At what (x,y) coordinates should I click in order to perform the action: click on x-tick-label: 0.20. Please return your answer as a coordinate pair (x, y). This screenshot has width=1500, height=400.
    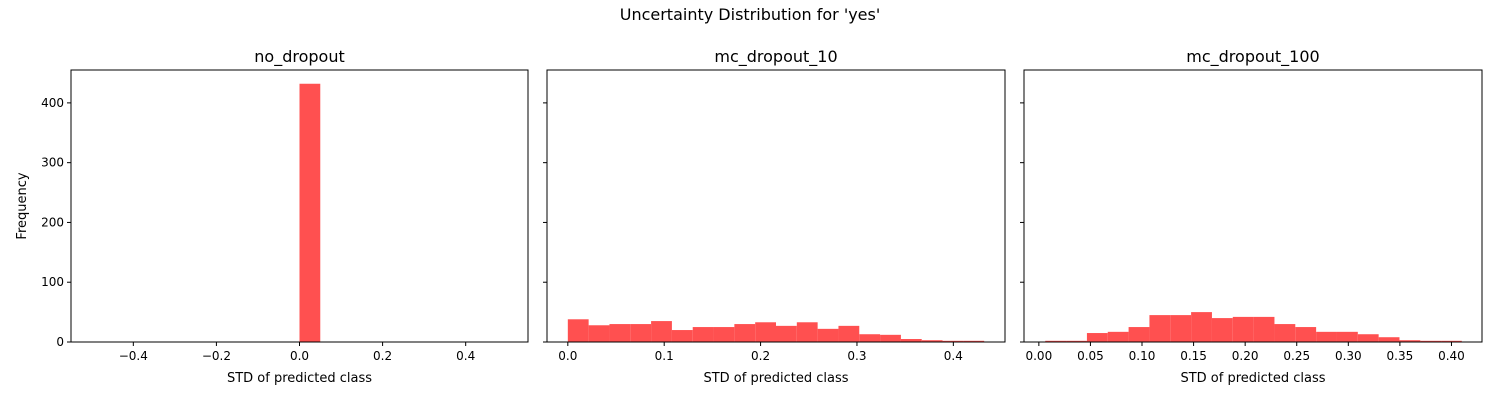
    Looking at the image, I should click on (1245, 356).